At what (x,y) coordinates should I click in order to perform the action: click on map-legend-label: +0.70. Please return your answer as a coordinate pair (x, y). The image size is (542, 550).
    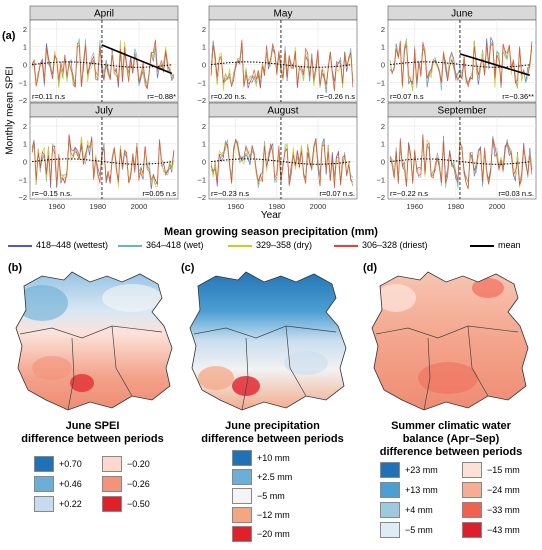
    Looking at the image, I should click on (70, 464).